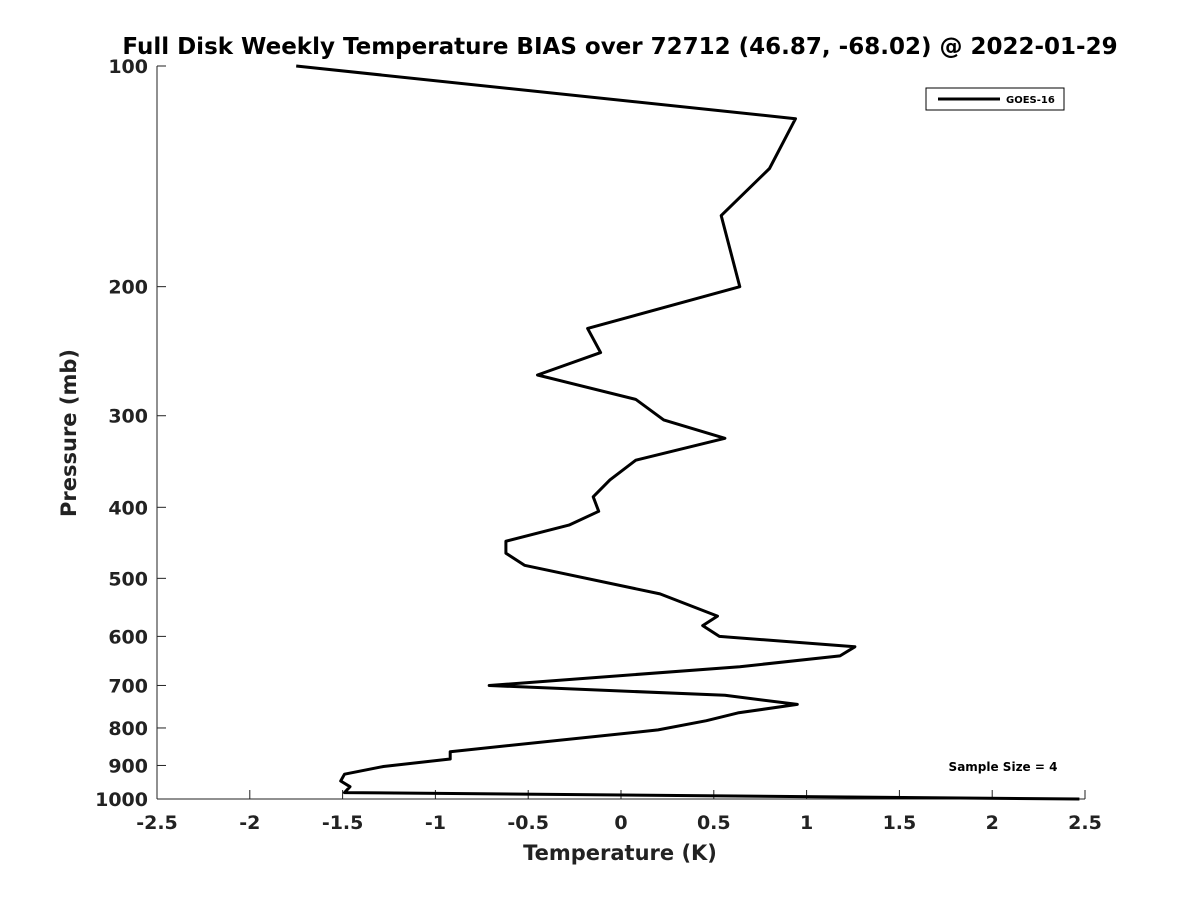 The height and width of the screenshot is (900, 1200). What do you see at coordinates (121, 800) in the screenshot?
I see `y-tick-label: 1000` at bounding box center [121, 800].